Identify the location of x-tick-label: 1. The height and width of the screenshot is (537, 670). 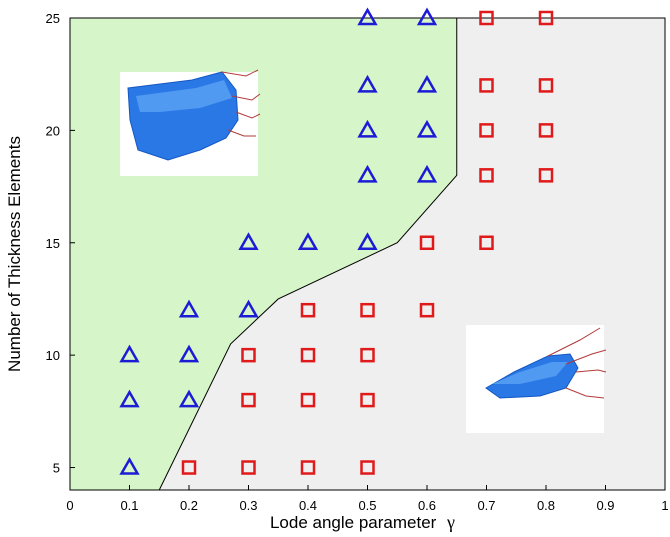
(664, 505).